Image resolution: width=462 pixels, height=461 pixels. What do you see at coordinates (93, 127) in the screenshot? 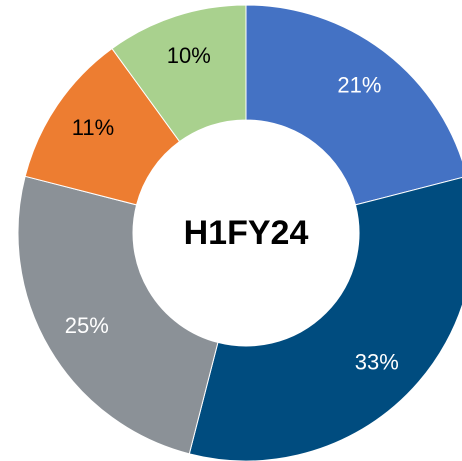
I see `data-label: 11%` at bounding box center [93, 127].